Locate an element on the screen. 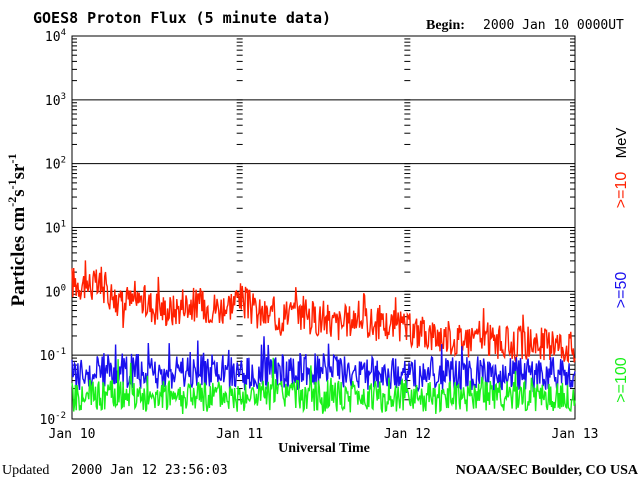 The height and width of the screenshot is (480, 640). y-tick-label: 10⁰ is located at coordinates (55, 291).